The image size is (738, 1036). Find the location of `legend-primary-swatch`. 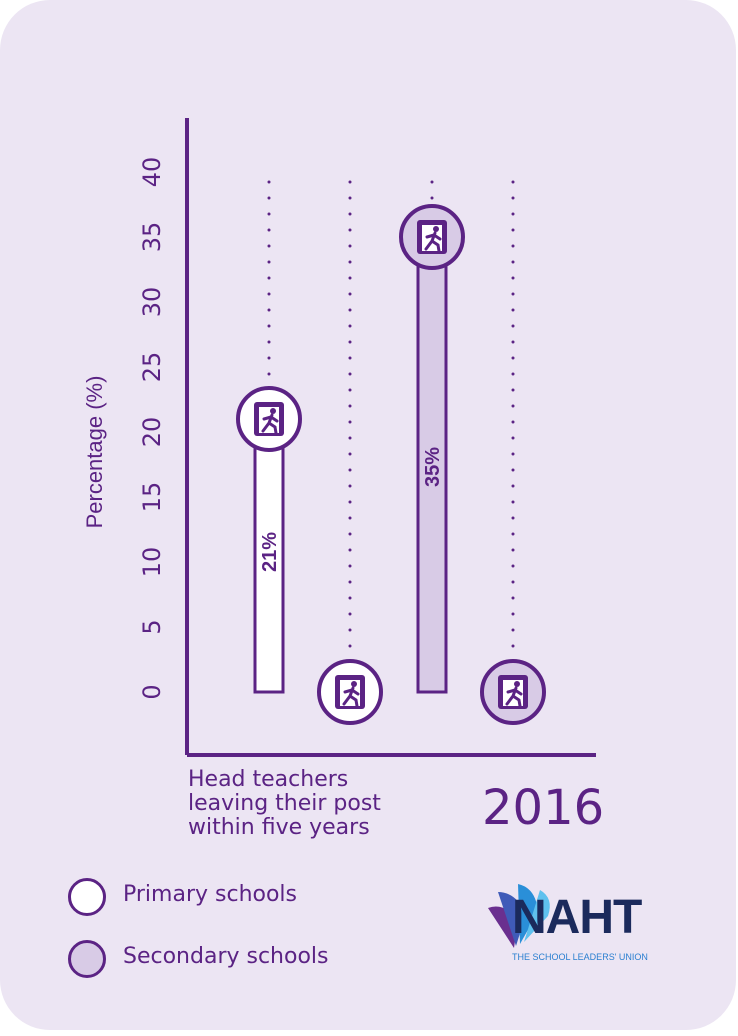

legend-primary-swatch is located at coordinates (87, 897).